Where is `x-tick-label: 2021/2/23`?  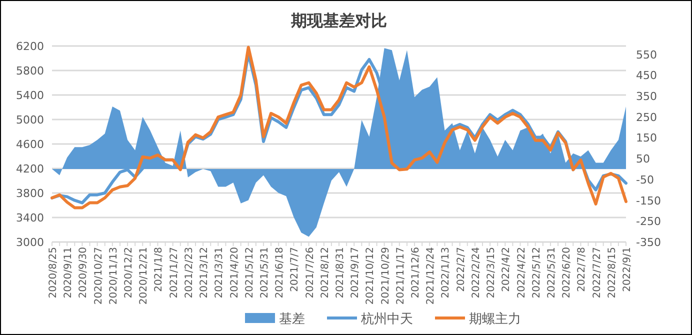
x-tick-label: 2021/2/23 is located at coordinates (189, 272).